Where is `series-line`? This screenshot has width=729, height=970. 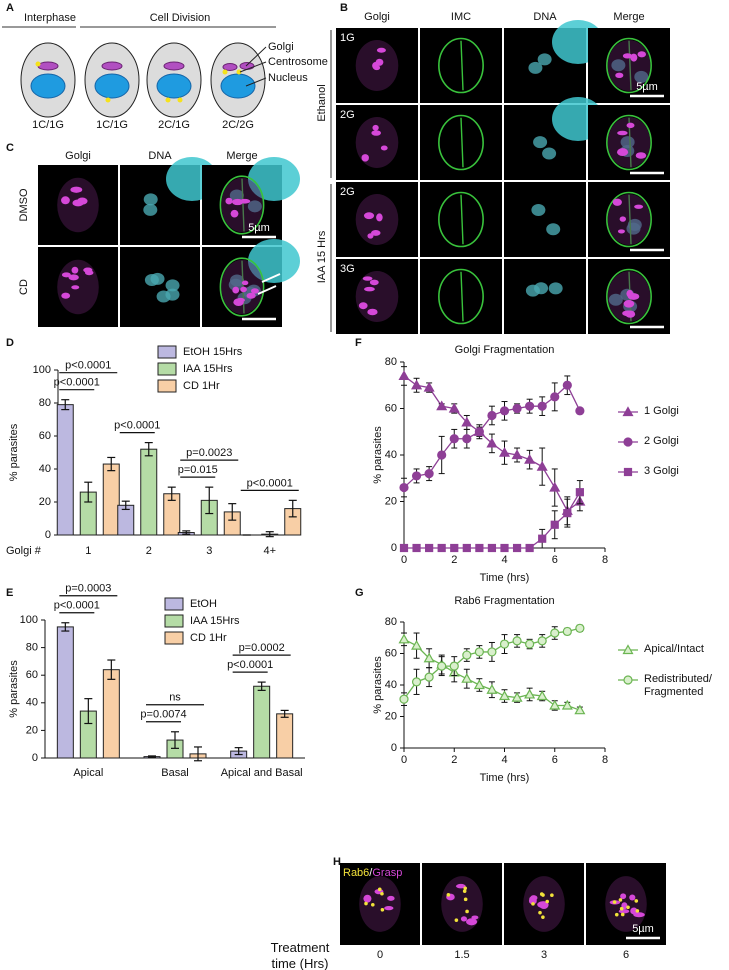 series-line is located at coordinates (492, 520).